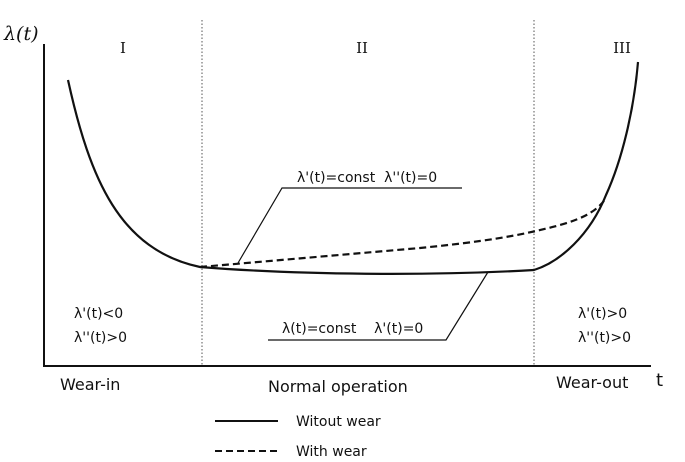 Image resolution: width=685 pixels, height=462 pixels. What do you see at coordinates (602, 314) in the screenshot?
I see `region-III-condition-1: λ'(t)>0` at bounding box center [602, 314].